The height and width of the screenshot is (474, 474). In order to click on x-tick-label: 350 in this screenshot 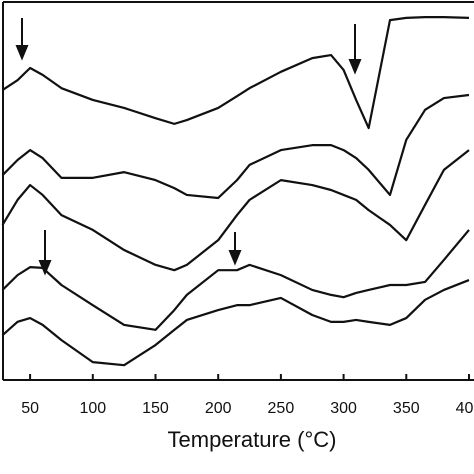, I will do `click(406, 408)`.